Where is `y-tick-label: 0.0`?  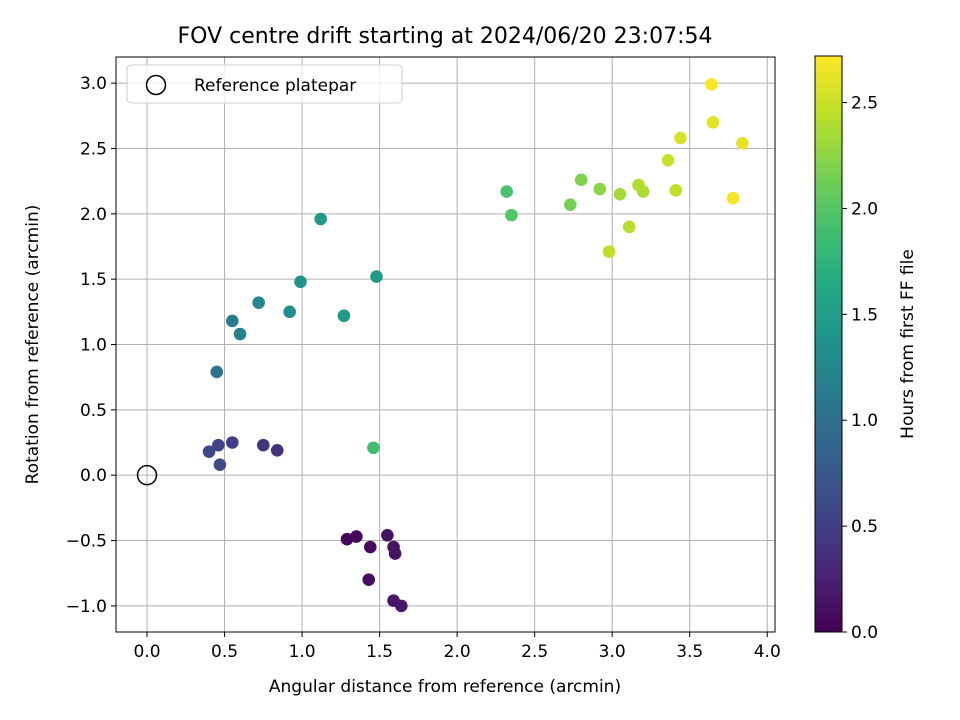
y-tick-label: 0.0 is located at coordinates (93, 476).